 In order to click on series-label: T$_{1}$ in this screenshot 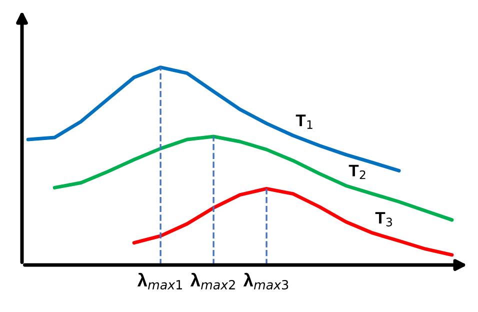, I will do `click(304, 121)`.